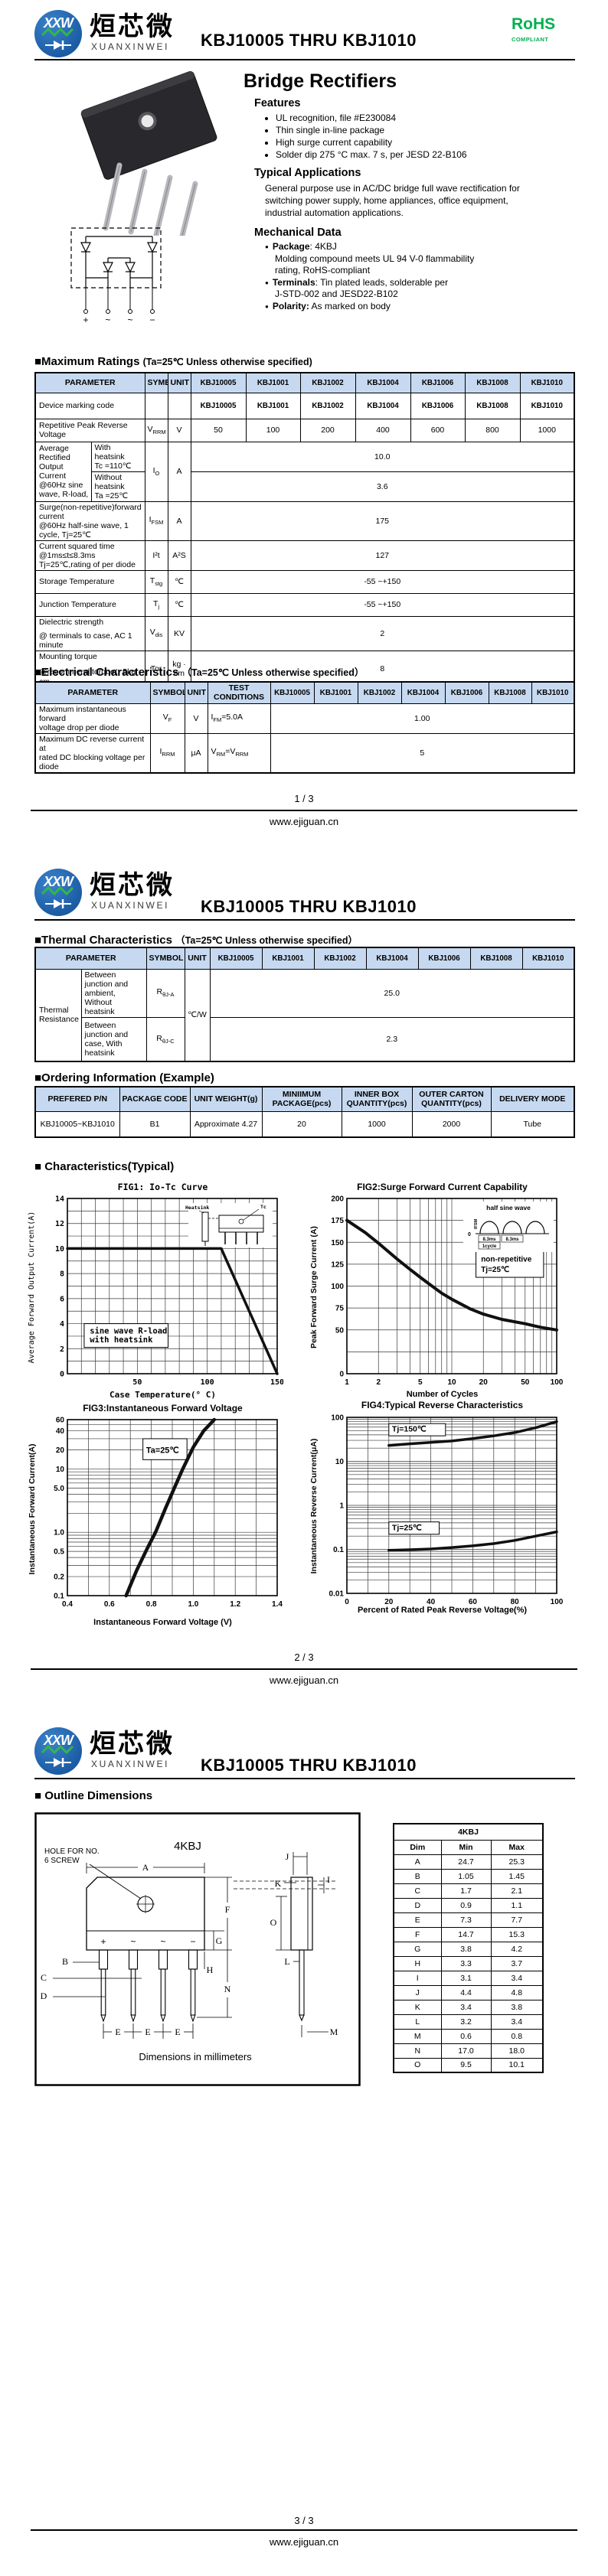 The image size is (608, 2576). I want to click on cell-value: KBJ1004, so click(383, 405).